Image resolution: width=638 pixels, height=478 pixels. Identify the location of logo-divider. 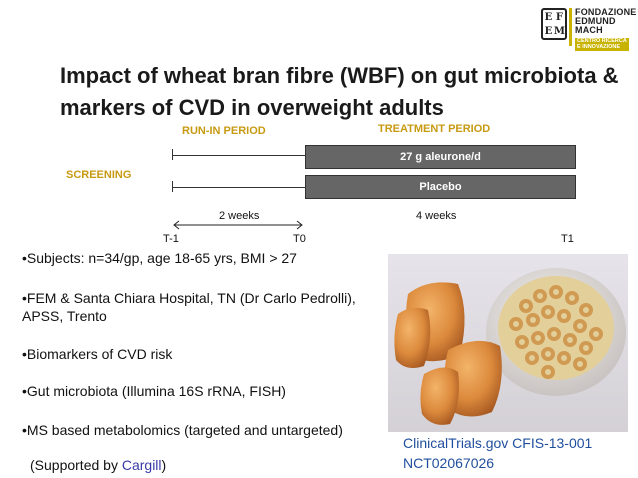
(570, 27).